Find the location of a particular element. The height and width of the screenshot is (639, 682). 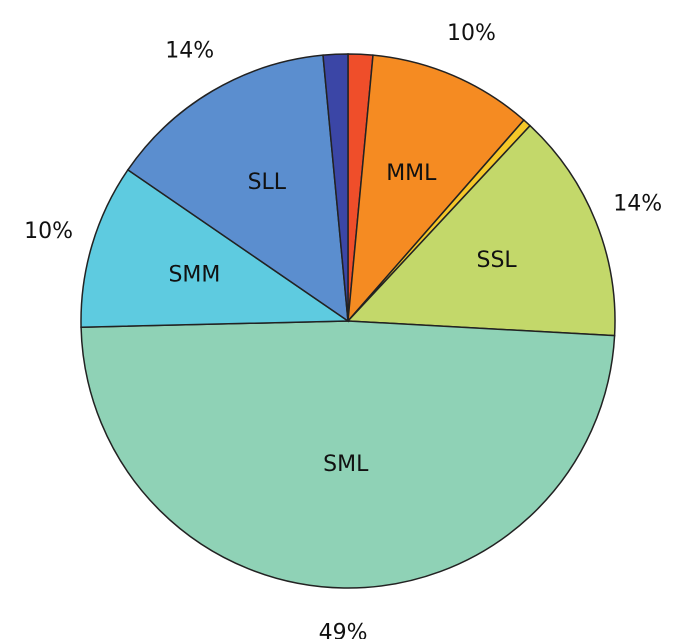

slice-label: SMM is located at coordinates (194, 274).